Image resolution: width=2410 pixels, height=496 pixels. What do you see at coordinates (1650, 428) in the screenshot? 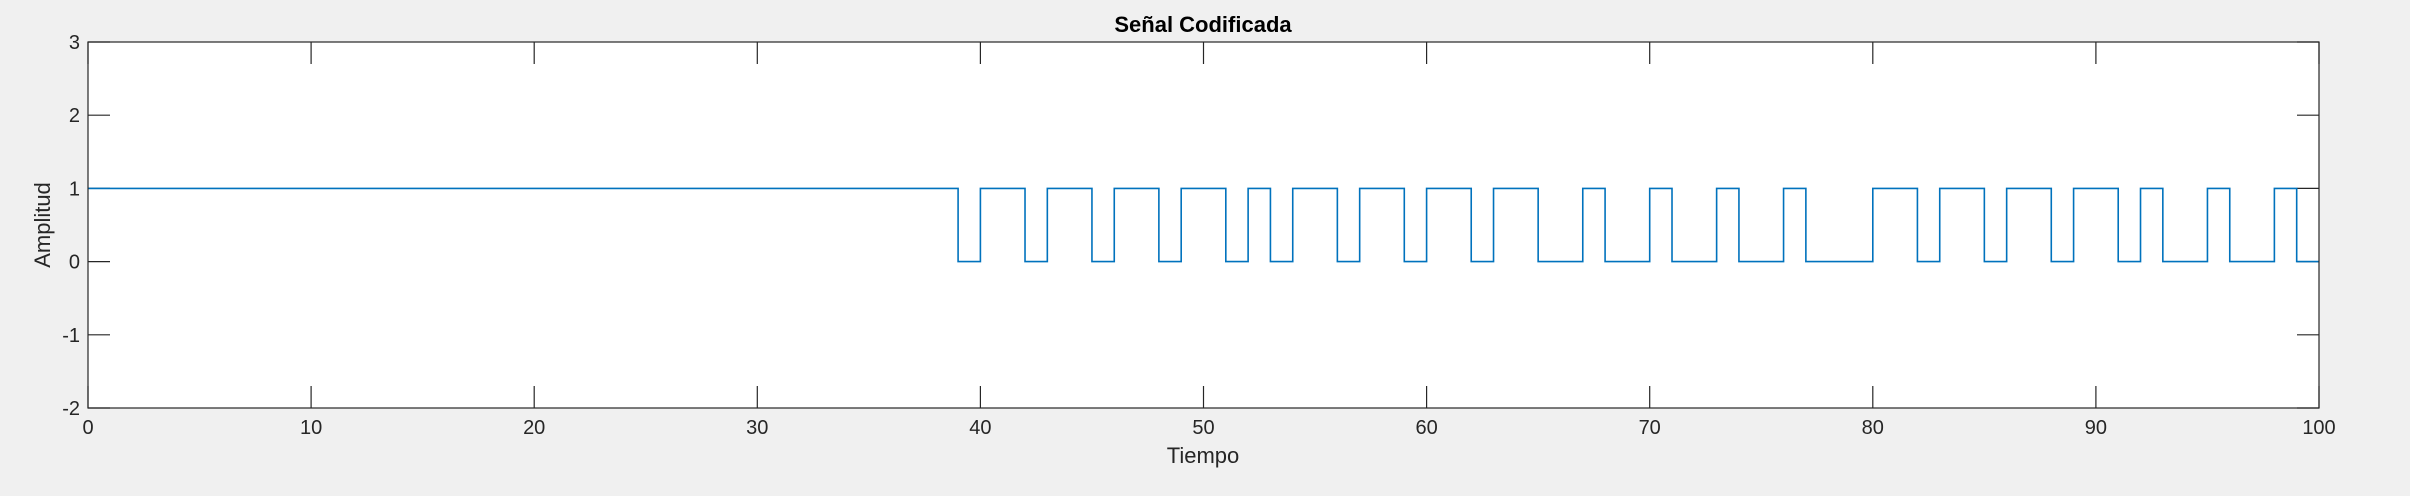
I see `x-tick-label-7: 70` at bounding box center [1650, 428].